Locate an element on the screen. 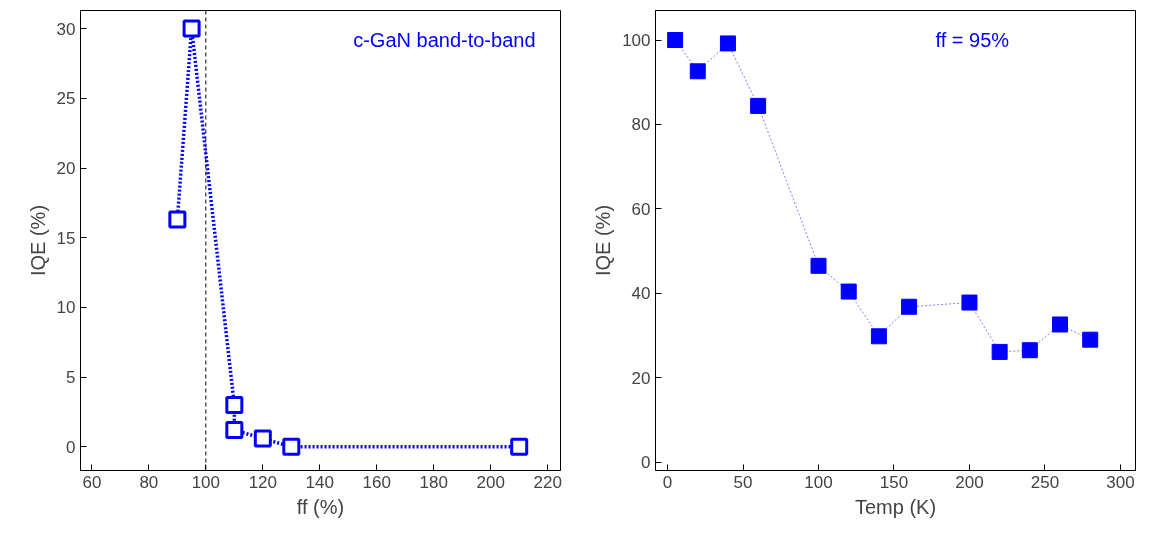 Image resolution: width=1159 pixels, height=548 pixels. y-tick-label: 60 is located at coordinates (641, 209).